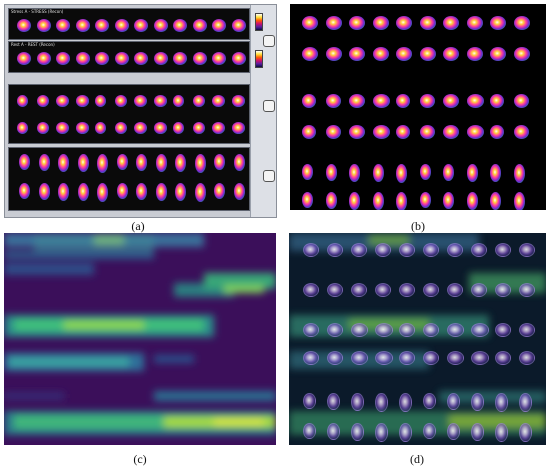 The image size is (550, 472). What do you see at coordinates (259, 59) in the screenshot?
I see `color-scale-bar-rest` at bounding box center [259, 59].